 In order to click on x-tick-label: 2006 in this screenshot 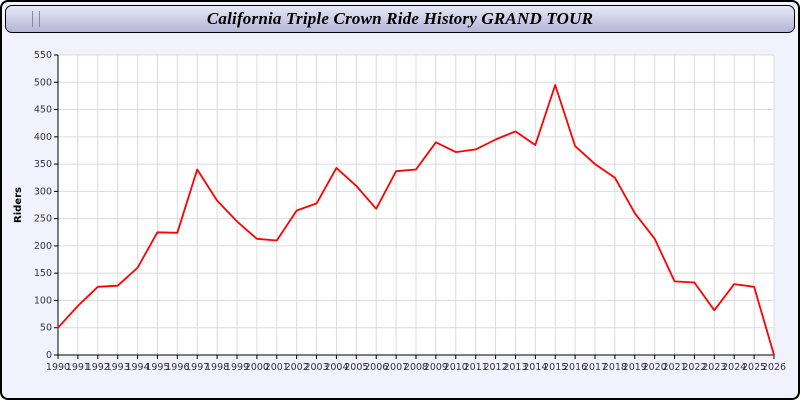, I will do `click(376, 367)`.